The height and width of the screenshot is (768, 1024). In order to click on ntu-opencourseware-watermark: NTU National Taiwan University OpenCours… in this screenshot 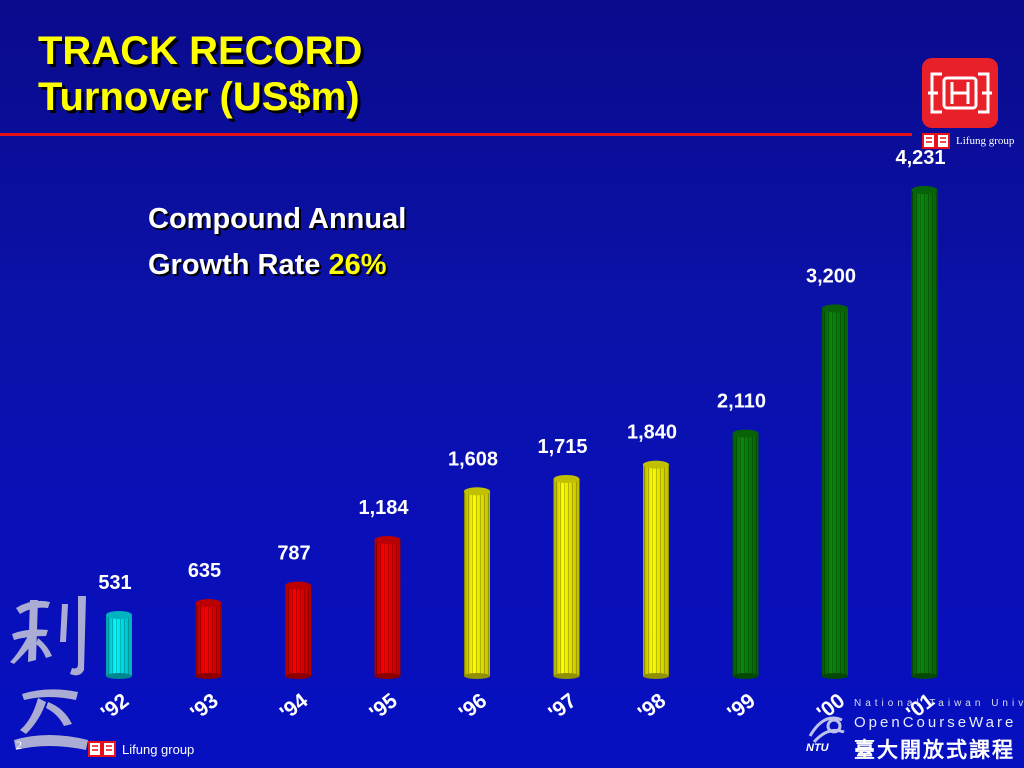, I will do `click(912, 730)`.